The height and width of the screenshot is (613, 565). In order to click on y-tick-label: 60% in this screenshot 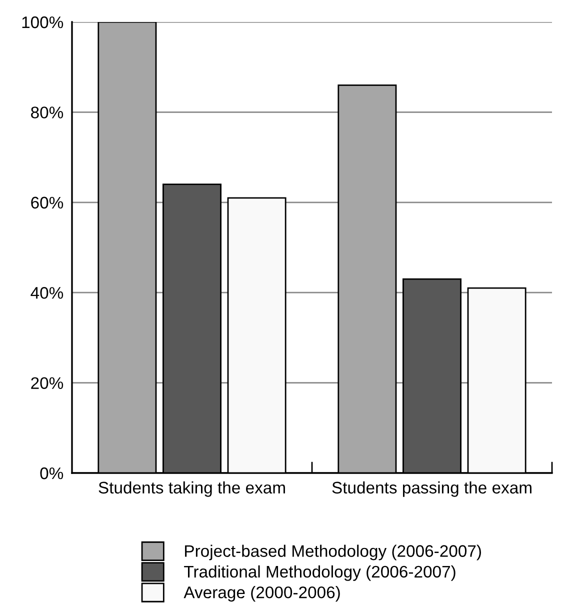, I will do `click(47, 202)`.